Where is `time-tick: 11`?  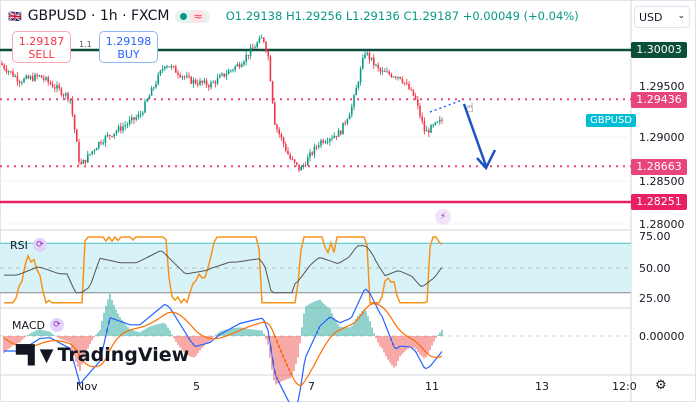 time-tick: 11 is located at coordinates (432, 386).